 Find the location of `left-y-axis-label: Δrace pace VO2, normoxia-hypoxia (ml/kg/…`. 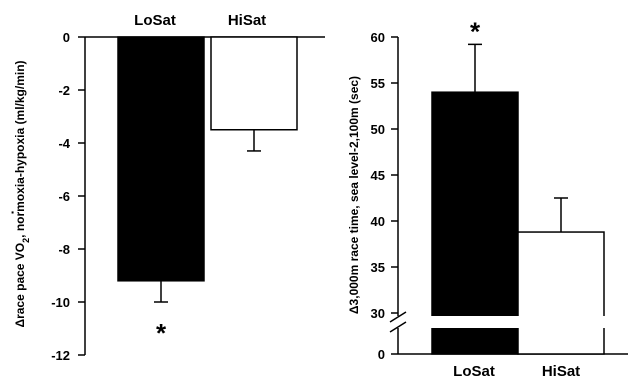

left-y-axis-label: Δrace pace VO2, normoxia-hypoxia (ml/kg/… is located at coordinates (22, 193).